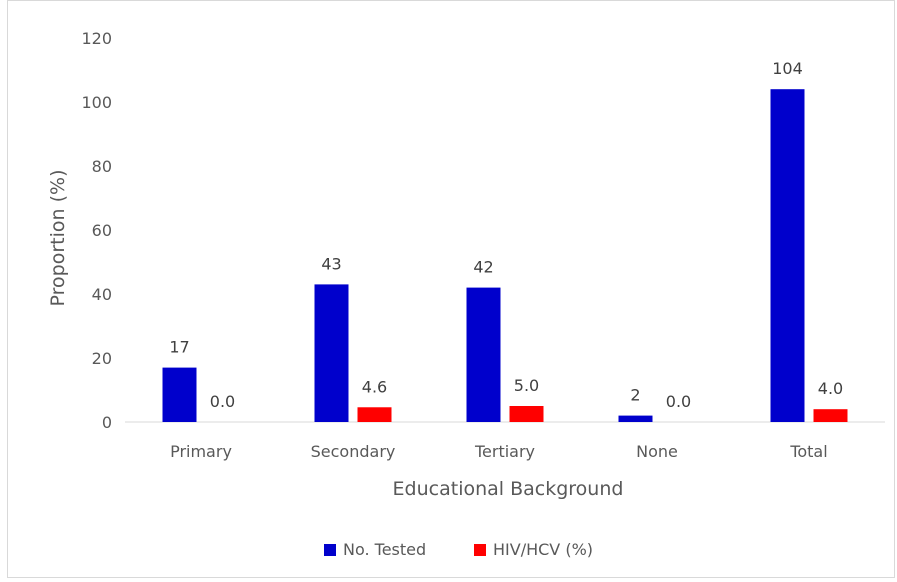 This screenshot has height=582, width=897. What do you see at coordinates (331, 263) in the screenshot?
I see `data-label: 43` at bounding box center [331, 263].